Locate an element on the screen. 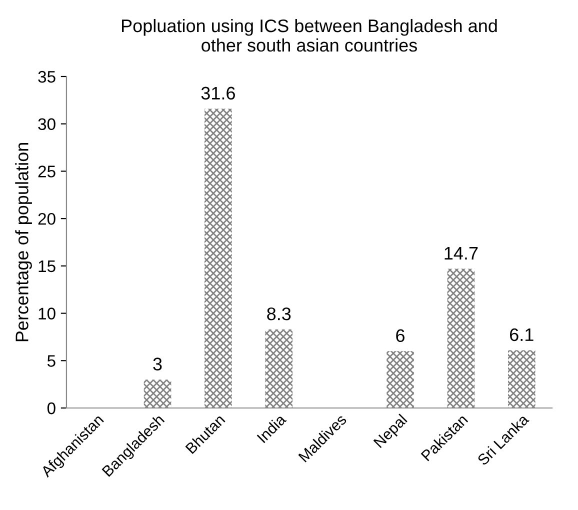 The width and height of the screenshot is (578, 510). y-tick-label: 25 is located at coordinates (47, 172).